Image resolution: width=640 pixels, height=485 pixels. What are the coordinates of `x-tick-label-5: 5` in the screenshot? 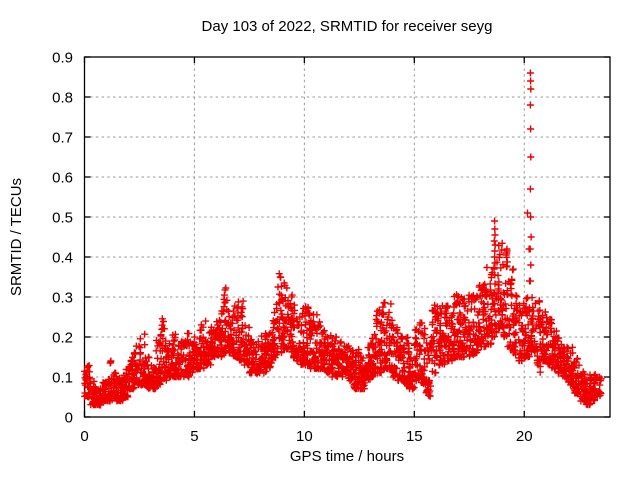 It's located at (194, 436).